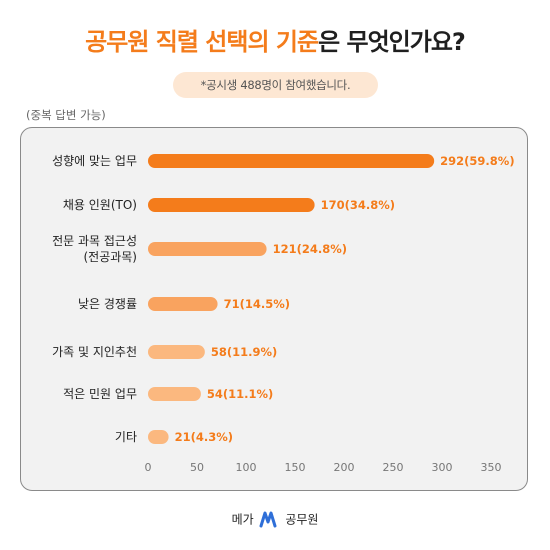 The width and height of the screenshot is (550, 550). I want to click on category-label: 기타, so click(126, 437).